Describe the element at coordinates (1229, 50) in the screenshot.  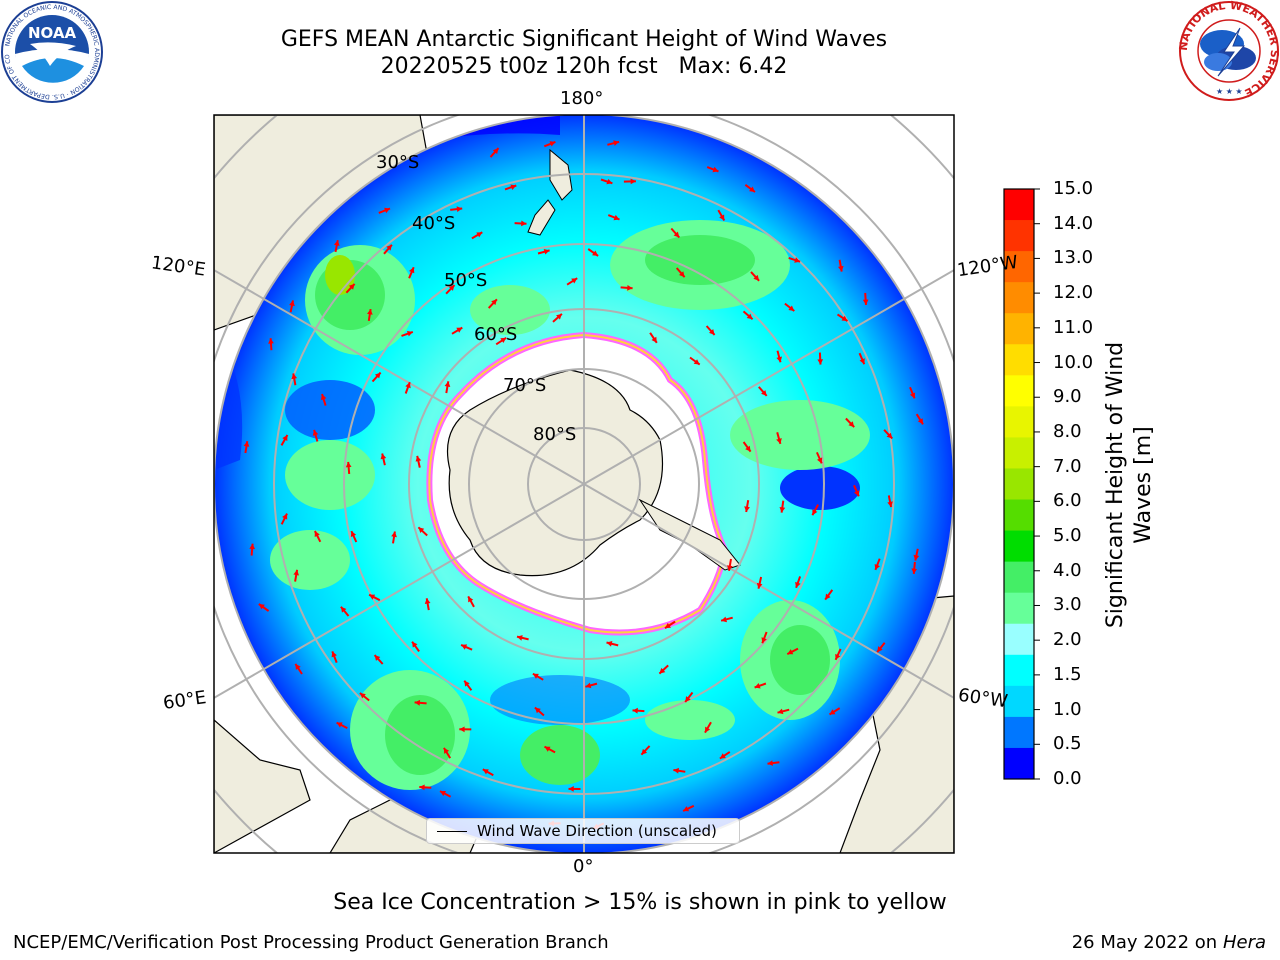
I see `nws-logo: NATIONAL WEATHER SERVICE ★ ★ ★` at that location.